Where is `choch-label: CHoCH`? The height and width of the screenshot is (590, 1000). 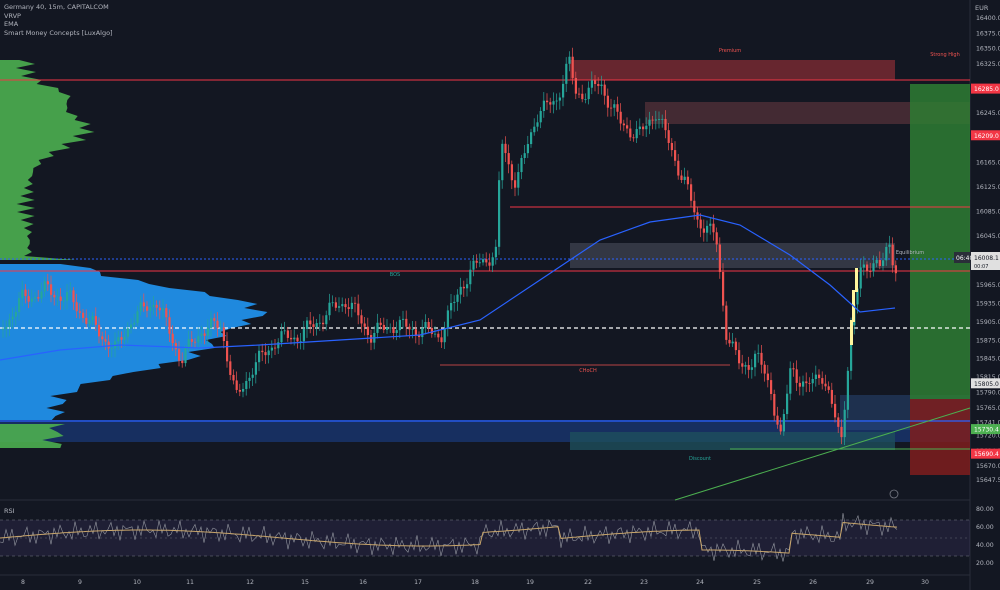
choch-label: CHoCH is located at coordinates (588, 371).